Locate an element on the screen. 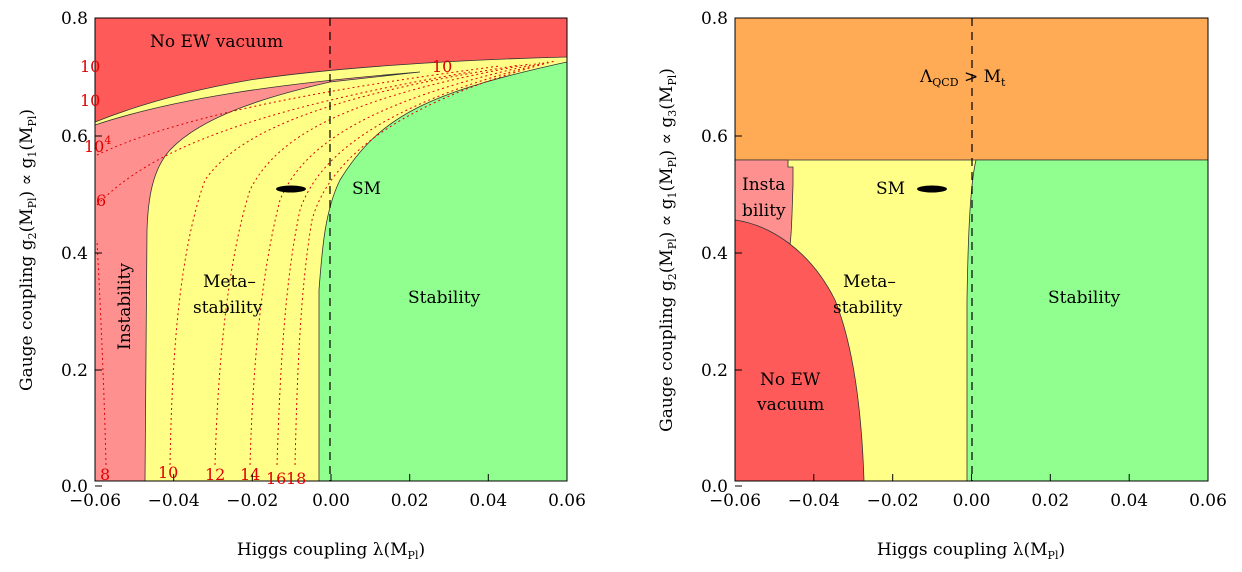  contour-label-edge-2: 10 is located at coordinates (90, 66).